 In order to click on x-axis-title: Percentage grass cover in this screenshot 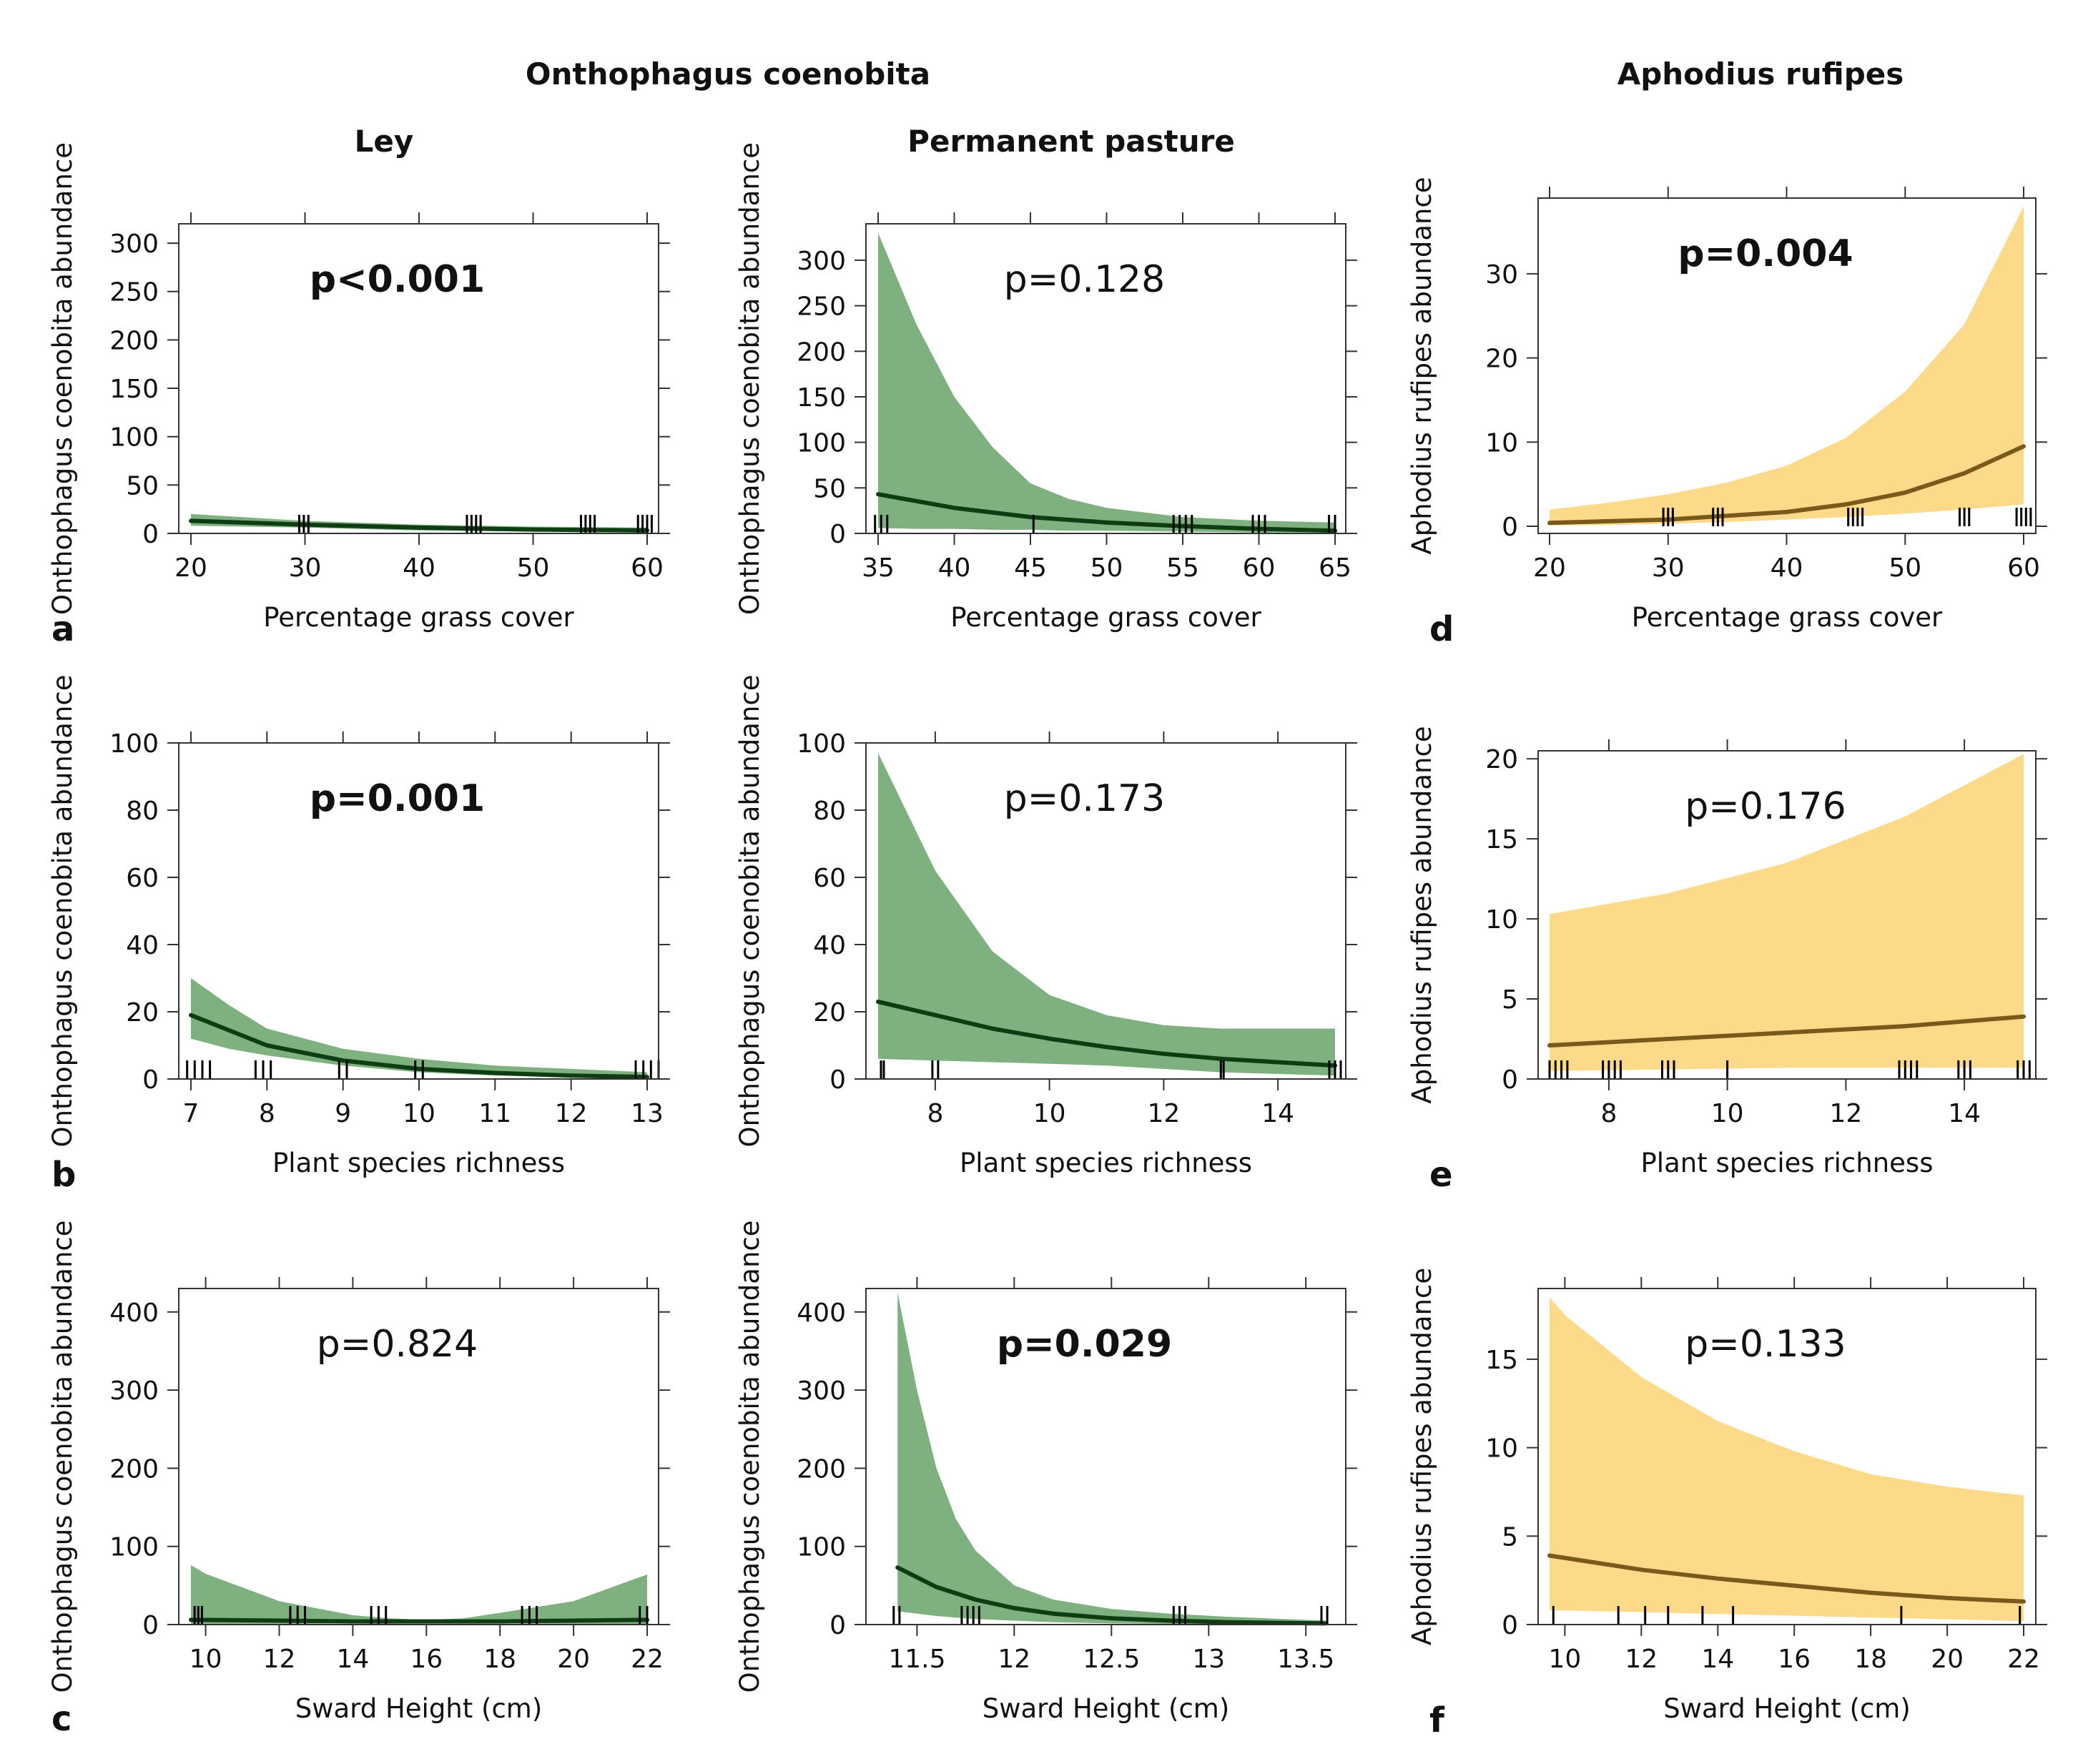, I will do `click(1787, 617)`.